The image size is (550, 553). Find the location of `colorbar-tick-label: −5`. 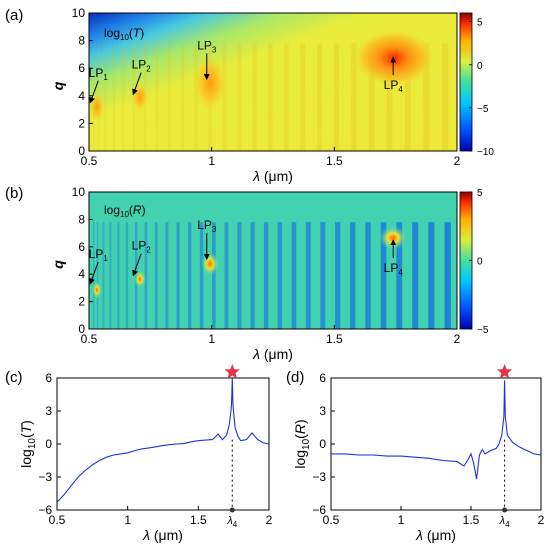

colorbar-tick-label: −5 is located at coordinates (483, 330).